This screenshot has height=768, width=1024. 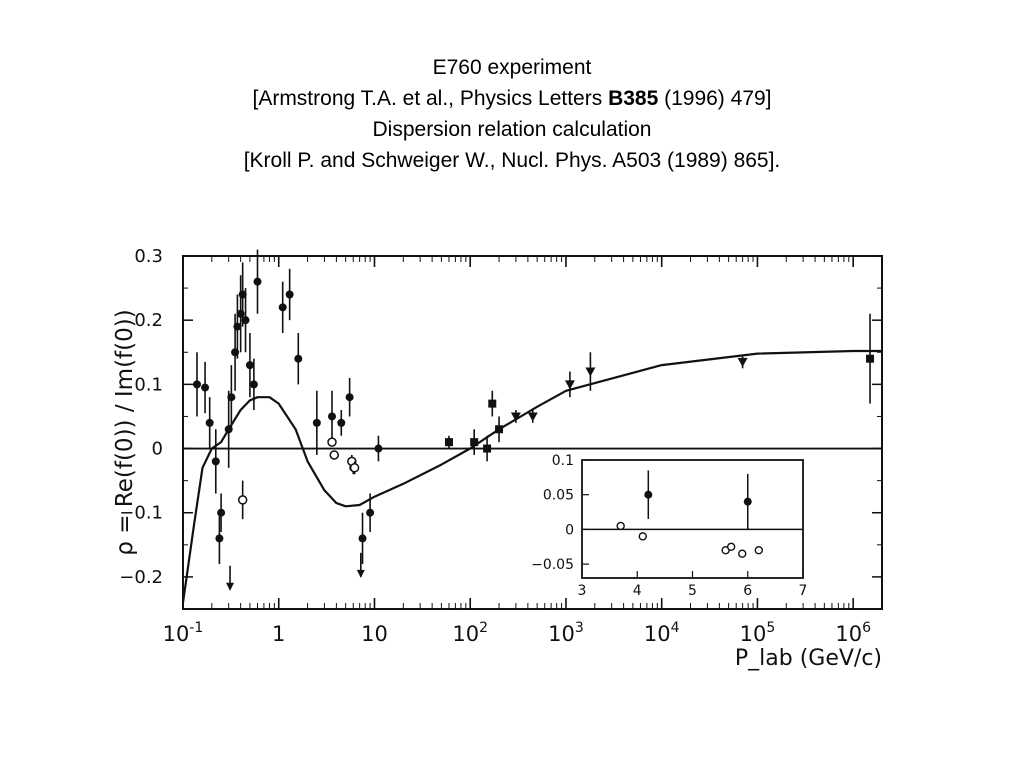 What do you see at coordinates (157, 449) in the screenshot?
I see `y-tick-label: 0` at bounding box center [157, 449].